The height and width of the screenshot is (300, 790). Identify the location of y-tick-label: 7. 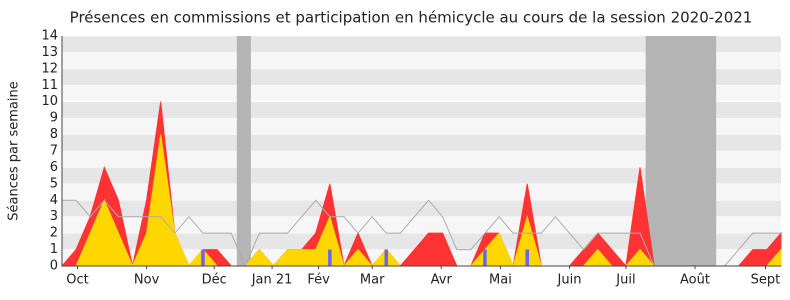
(54, 151).